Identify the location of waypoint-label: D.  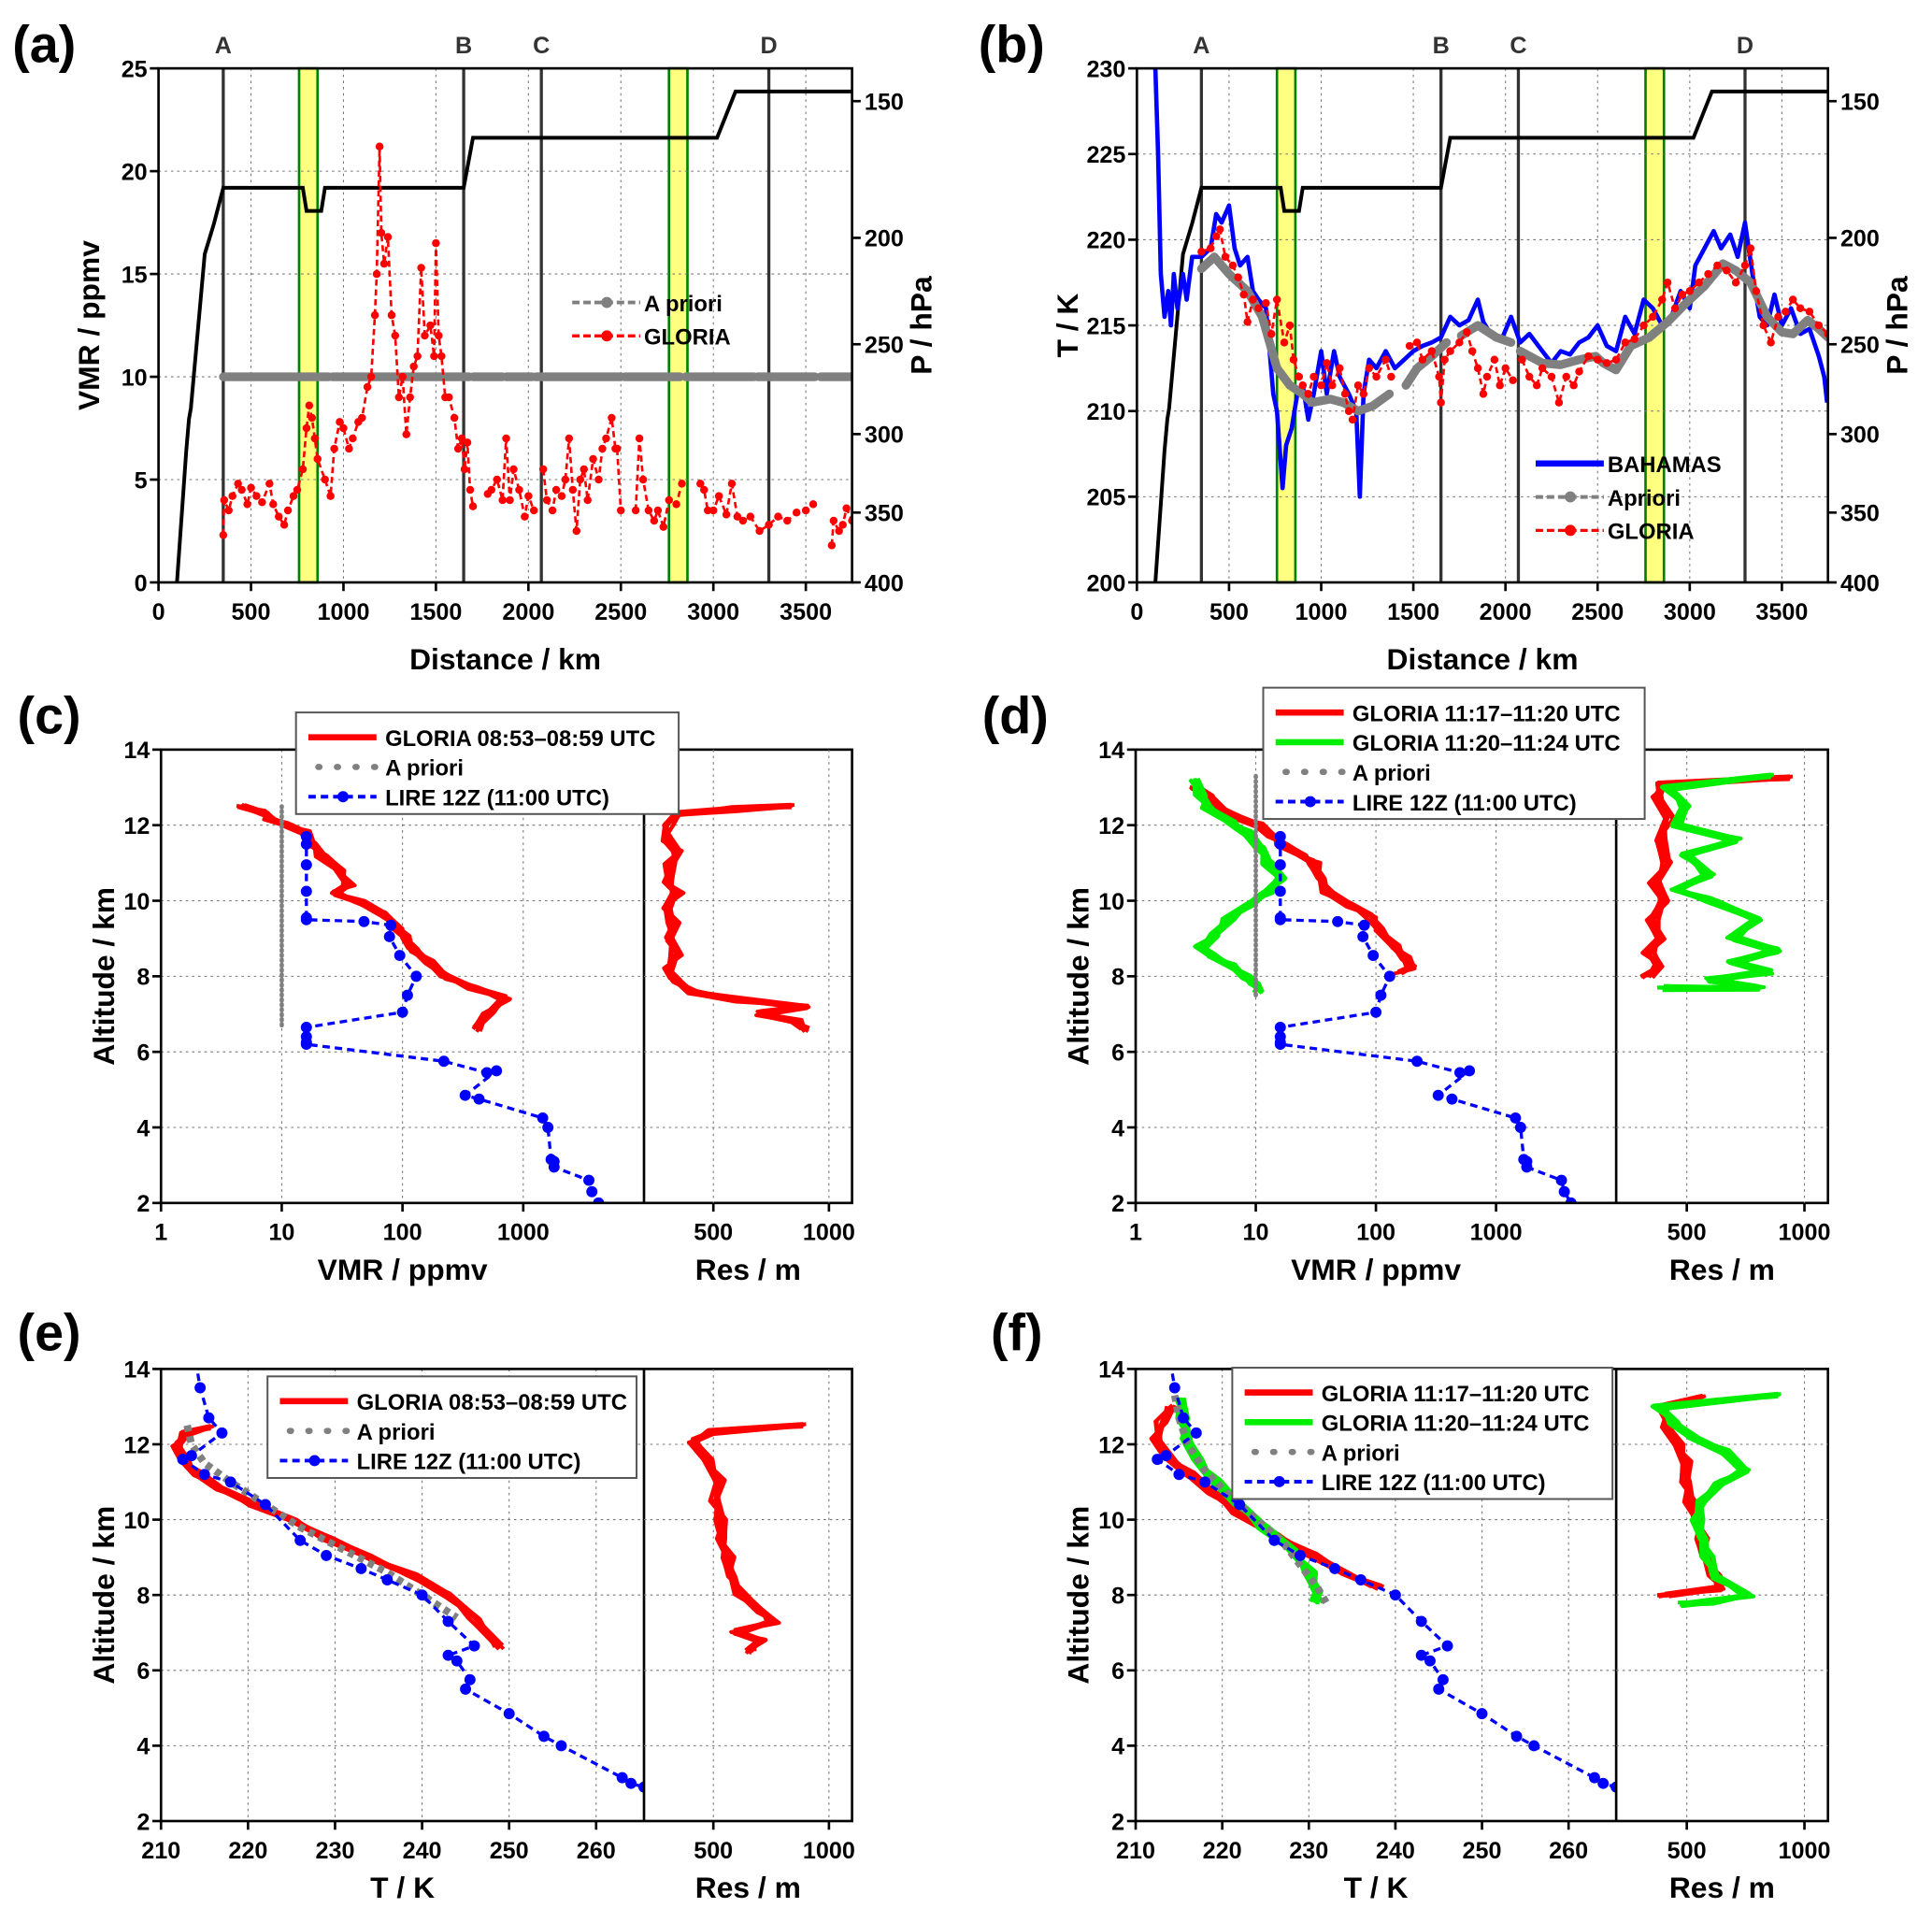
(1745, 46).